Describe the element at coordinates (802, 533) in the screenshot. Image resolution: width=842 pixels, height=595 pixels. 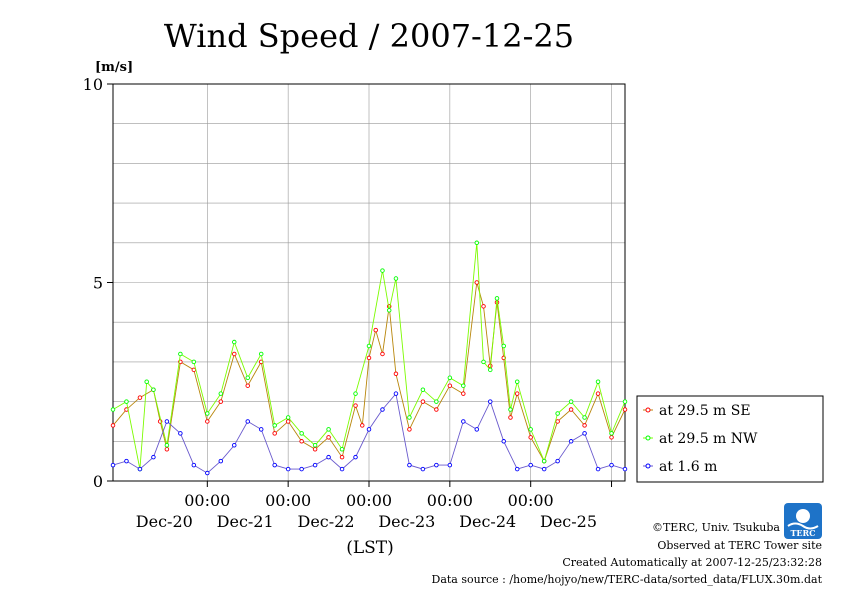
I see `terc-logo-text: TERC` at that location.